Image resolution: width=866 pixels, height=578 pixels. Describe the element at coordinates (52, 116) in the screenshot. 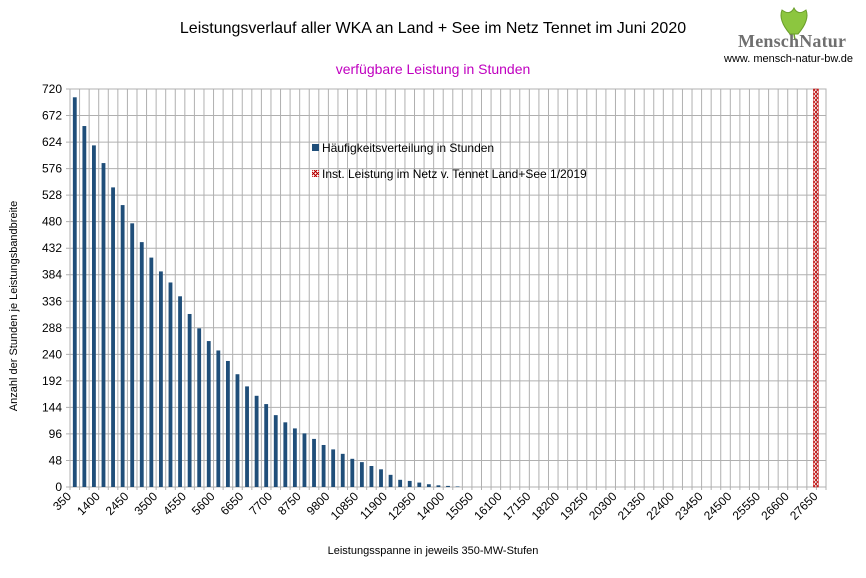

I see `y-tick-label: 672` at that location.